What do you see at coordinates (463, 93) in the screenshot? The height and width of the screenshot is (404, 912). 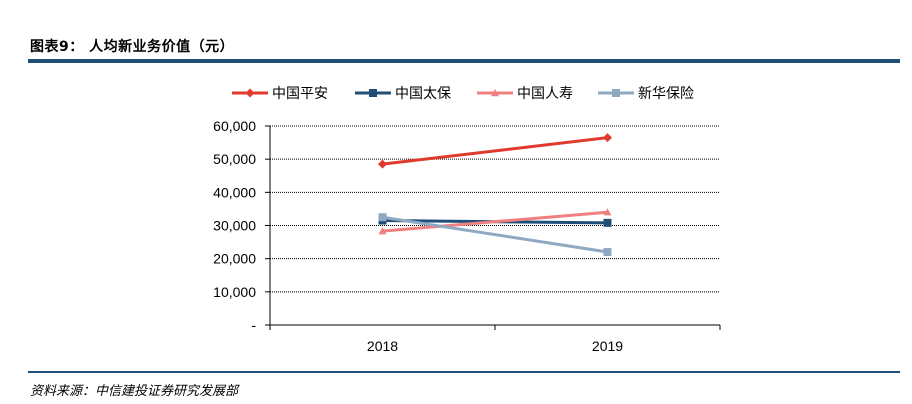 I see `legend: 中国平安 中国太保 中国人寿 新华保险` at bounding box center [463, 93].